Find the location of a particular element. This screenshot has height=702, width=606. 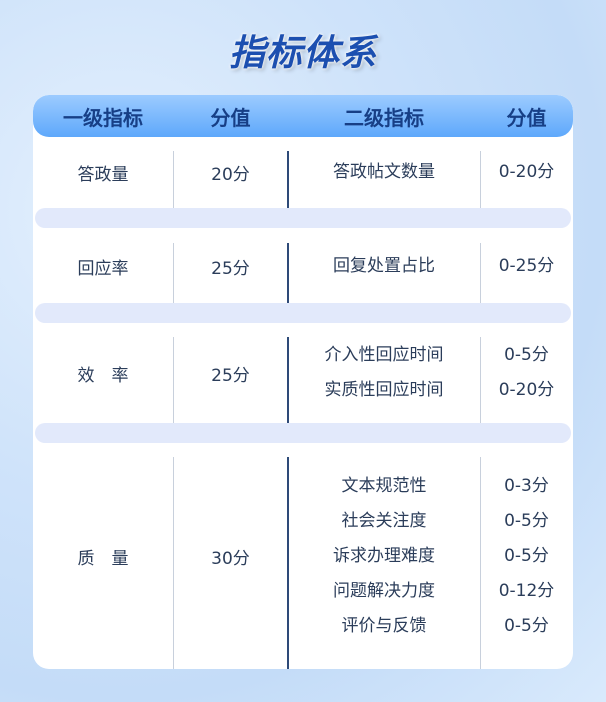

secondary-index: 答政帖文数量 is located at coordinates (384, 172).